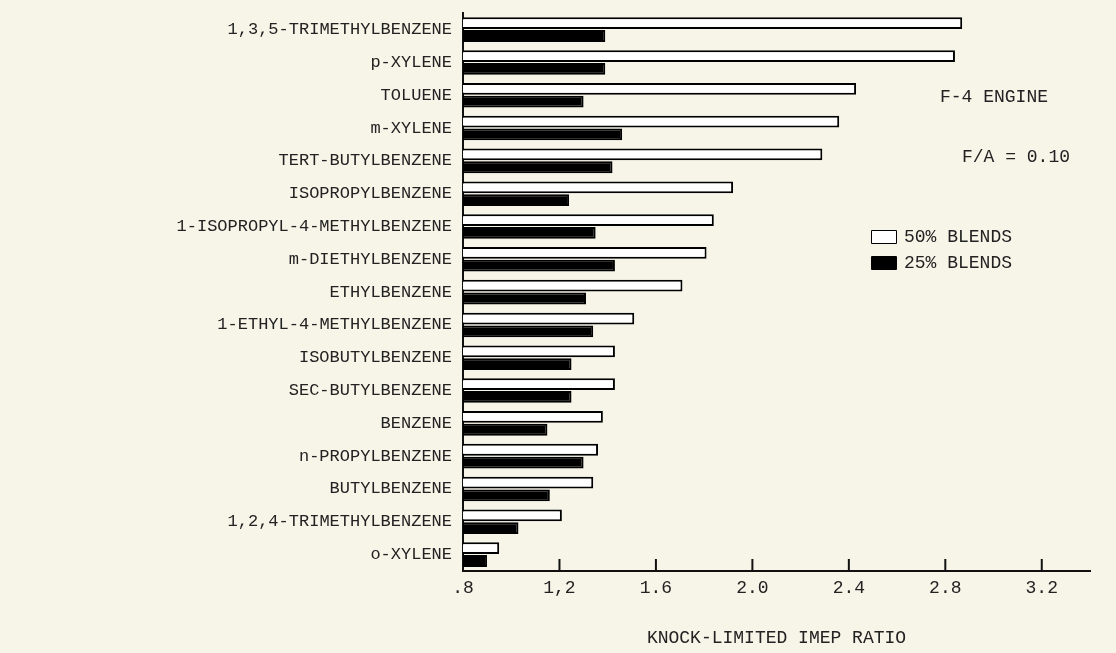 This screenshot has width=1116, height=653. I want to click on y-tick-label: ISOBUTYLBENZENE, so click(375, 358).